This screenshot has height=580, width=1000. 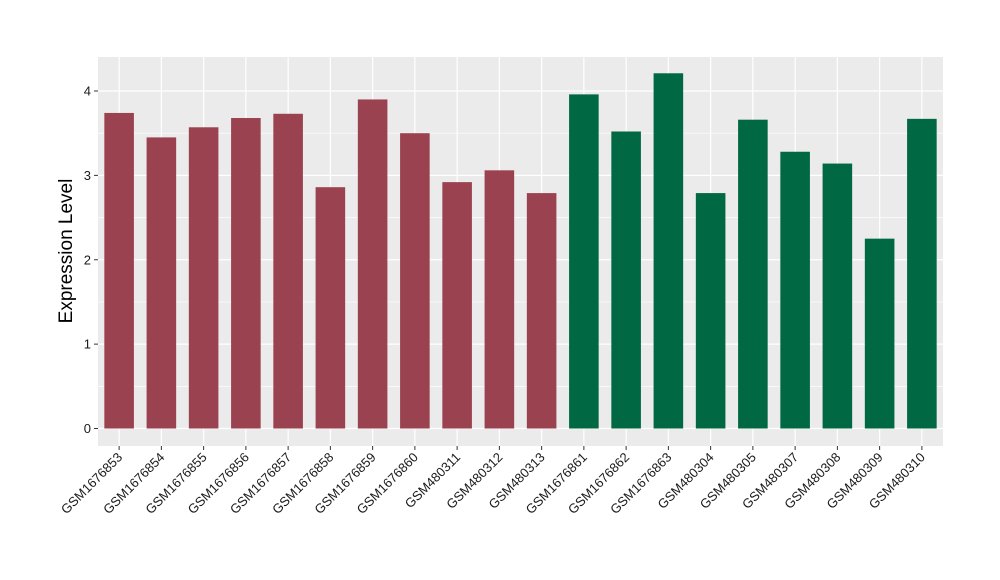 I want to click on bar-GSM1676855, so click(x=203, y=278).